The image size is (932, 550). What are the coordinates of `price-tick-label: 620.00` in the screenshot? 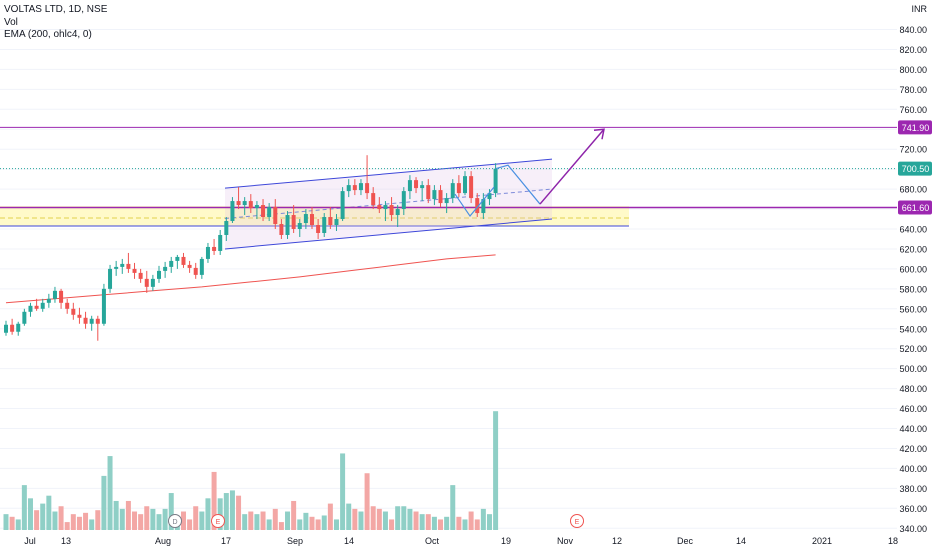 It's located at (913, 249).